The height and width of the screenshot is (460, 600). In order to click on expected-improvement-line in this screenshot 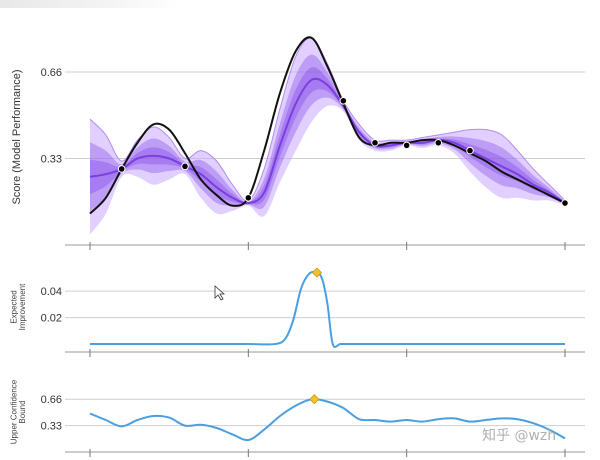, I will do `click(327, 309)`.